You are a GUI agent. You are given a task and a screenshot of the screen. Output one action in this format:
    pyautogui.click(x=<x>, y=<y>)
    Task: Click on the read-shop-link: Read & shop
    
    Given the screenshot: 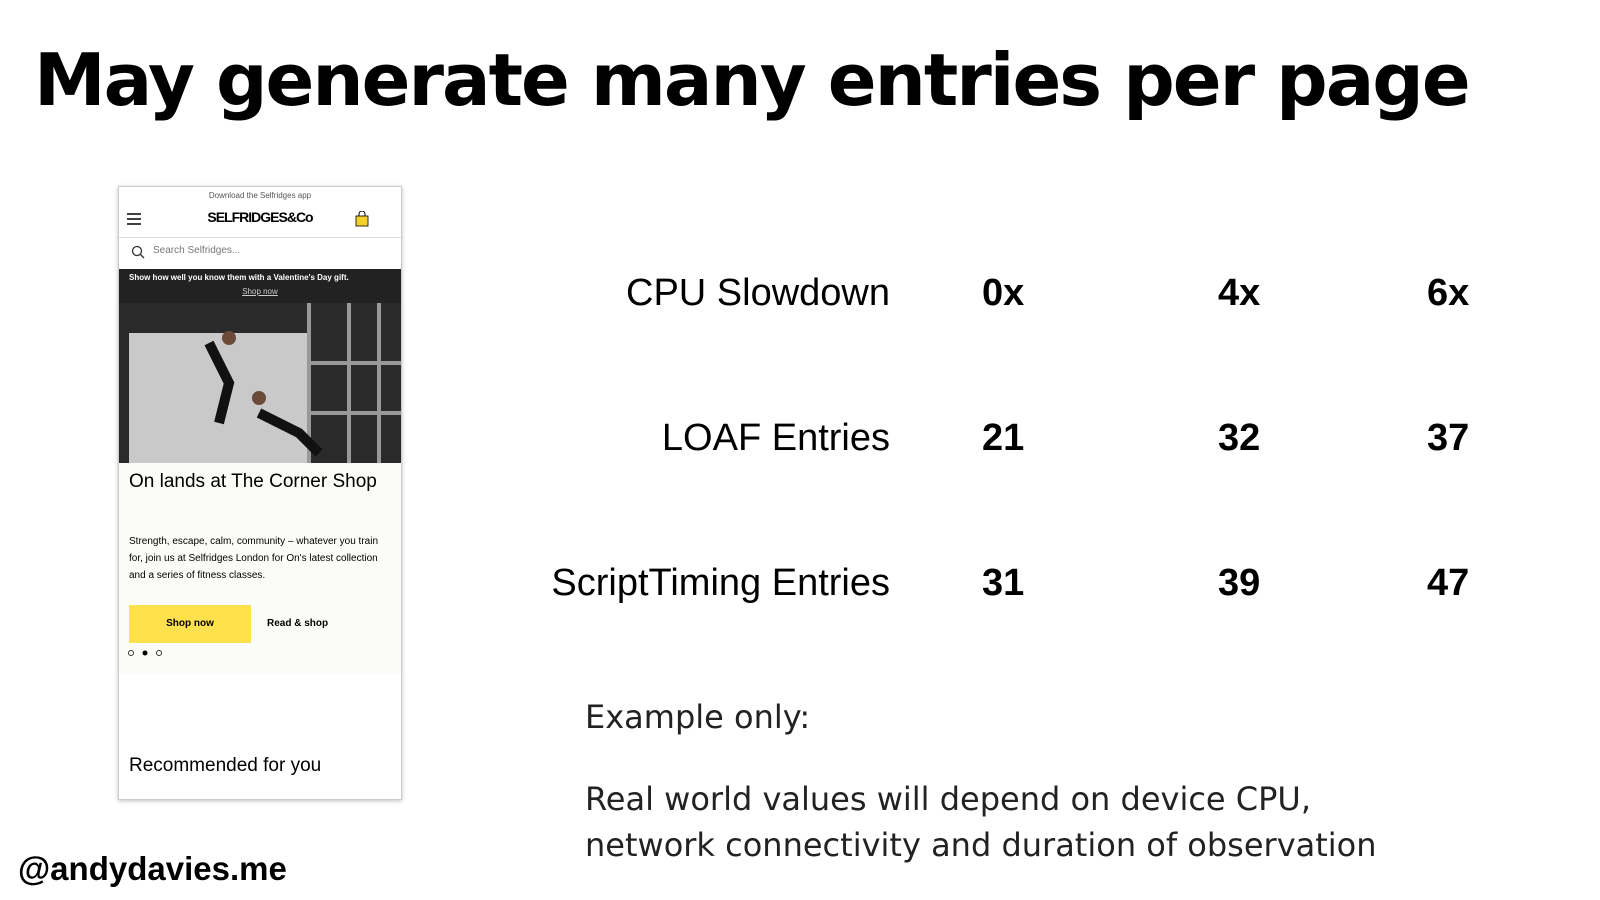 What is the action you would take?
    pyautogui.click(x=298, y=623)
    